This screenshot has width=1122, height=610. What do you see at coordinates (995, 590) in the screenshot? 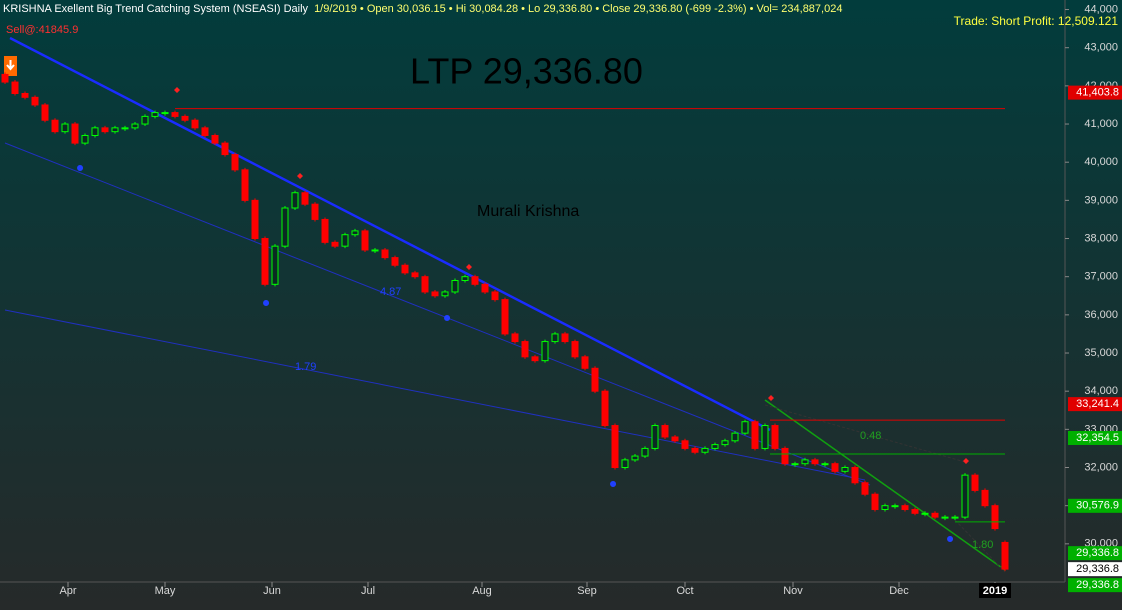
I see `x-tick-box` at bounding box center [995, 590].